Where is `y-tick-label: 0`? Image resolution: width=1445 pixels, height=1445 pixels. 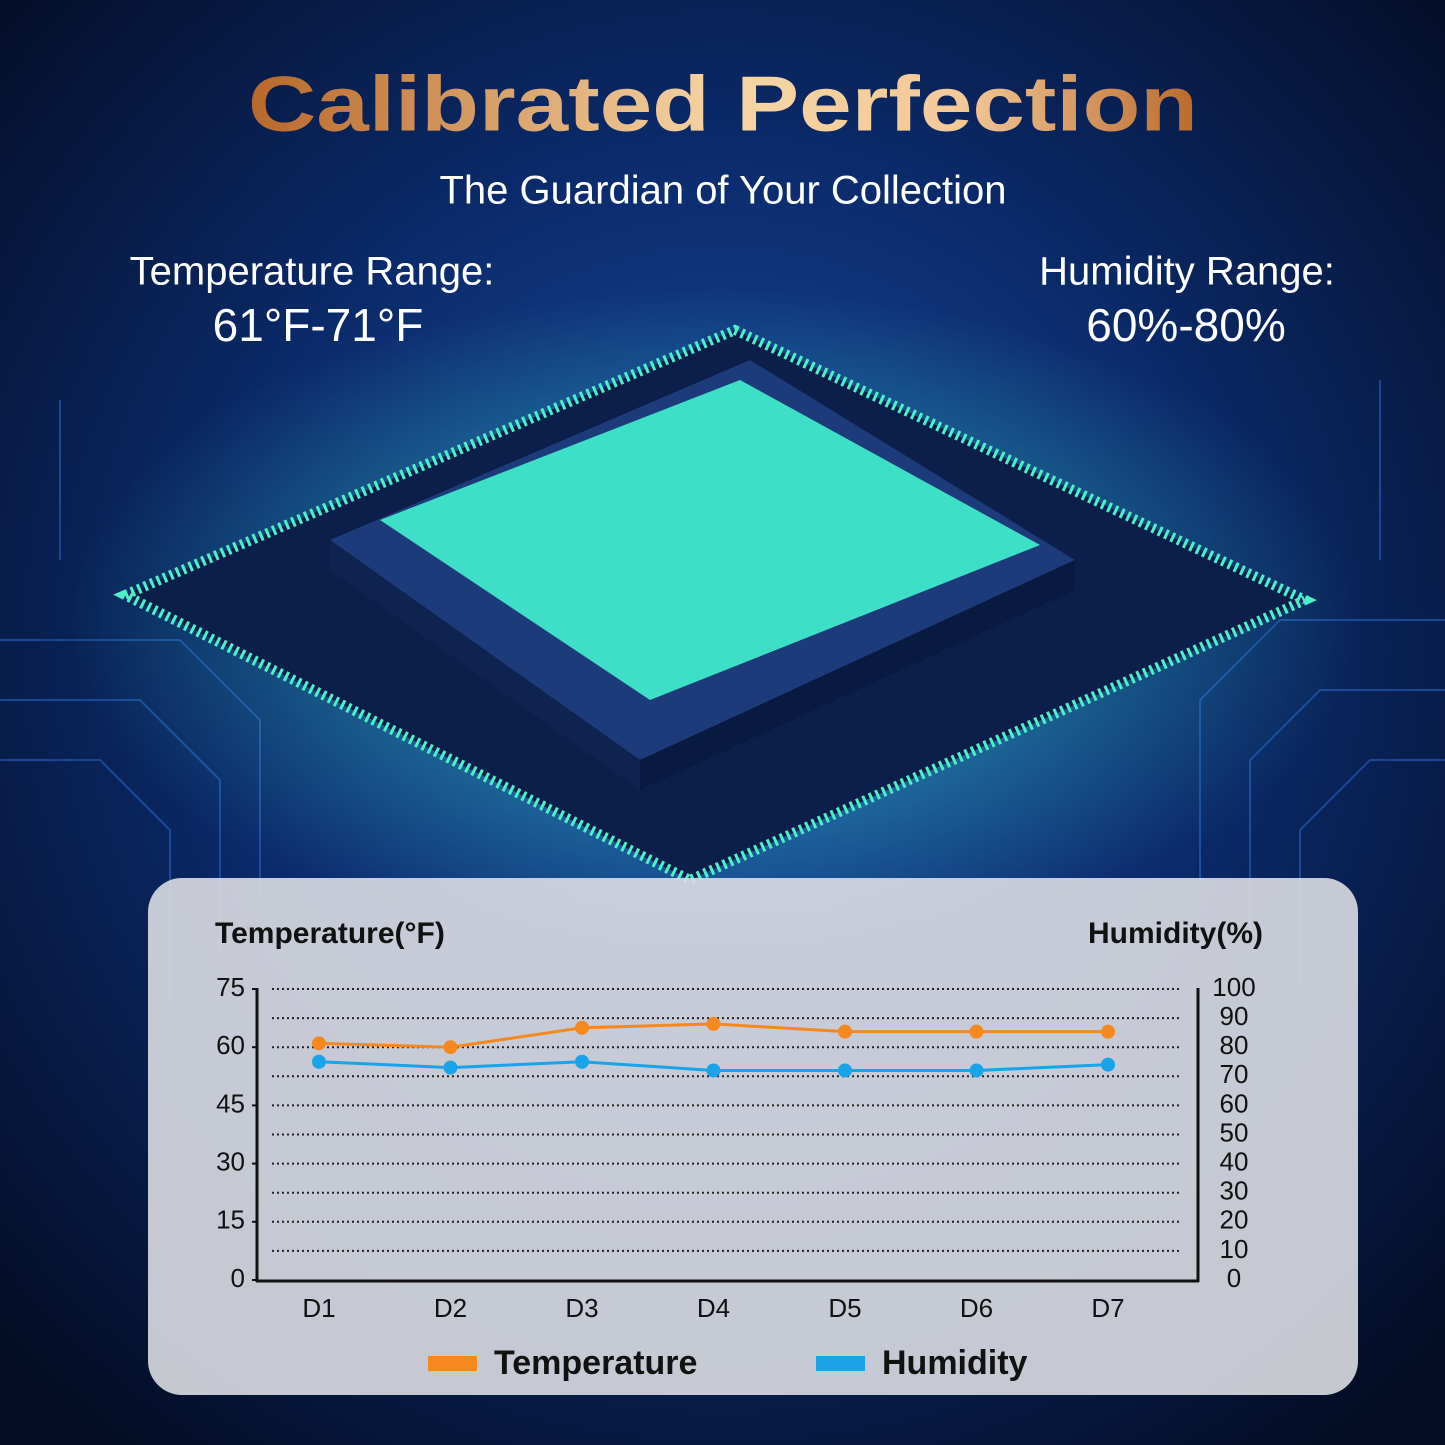 y-tick-label: 0 is located at coordinates (238, 1278).